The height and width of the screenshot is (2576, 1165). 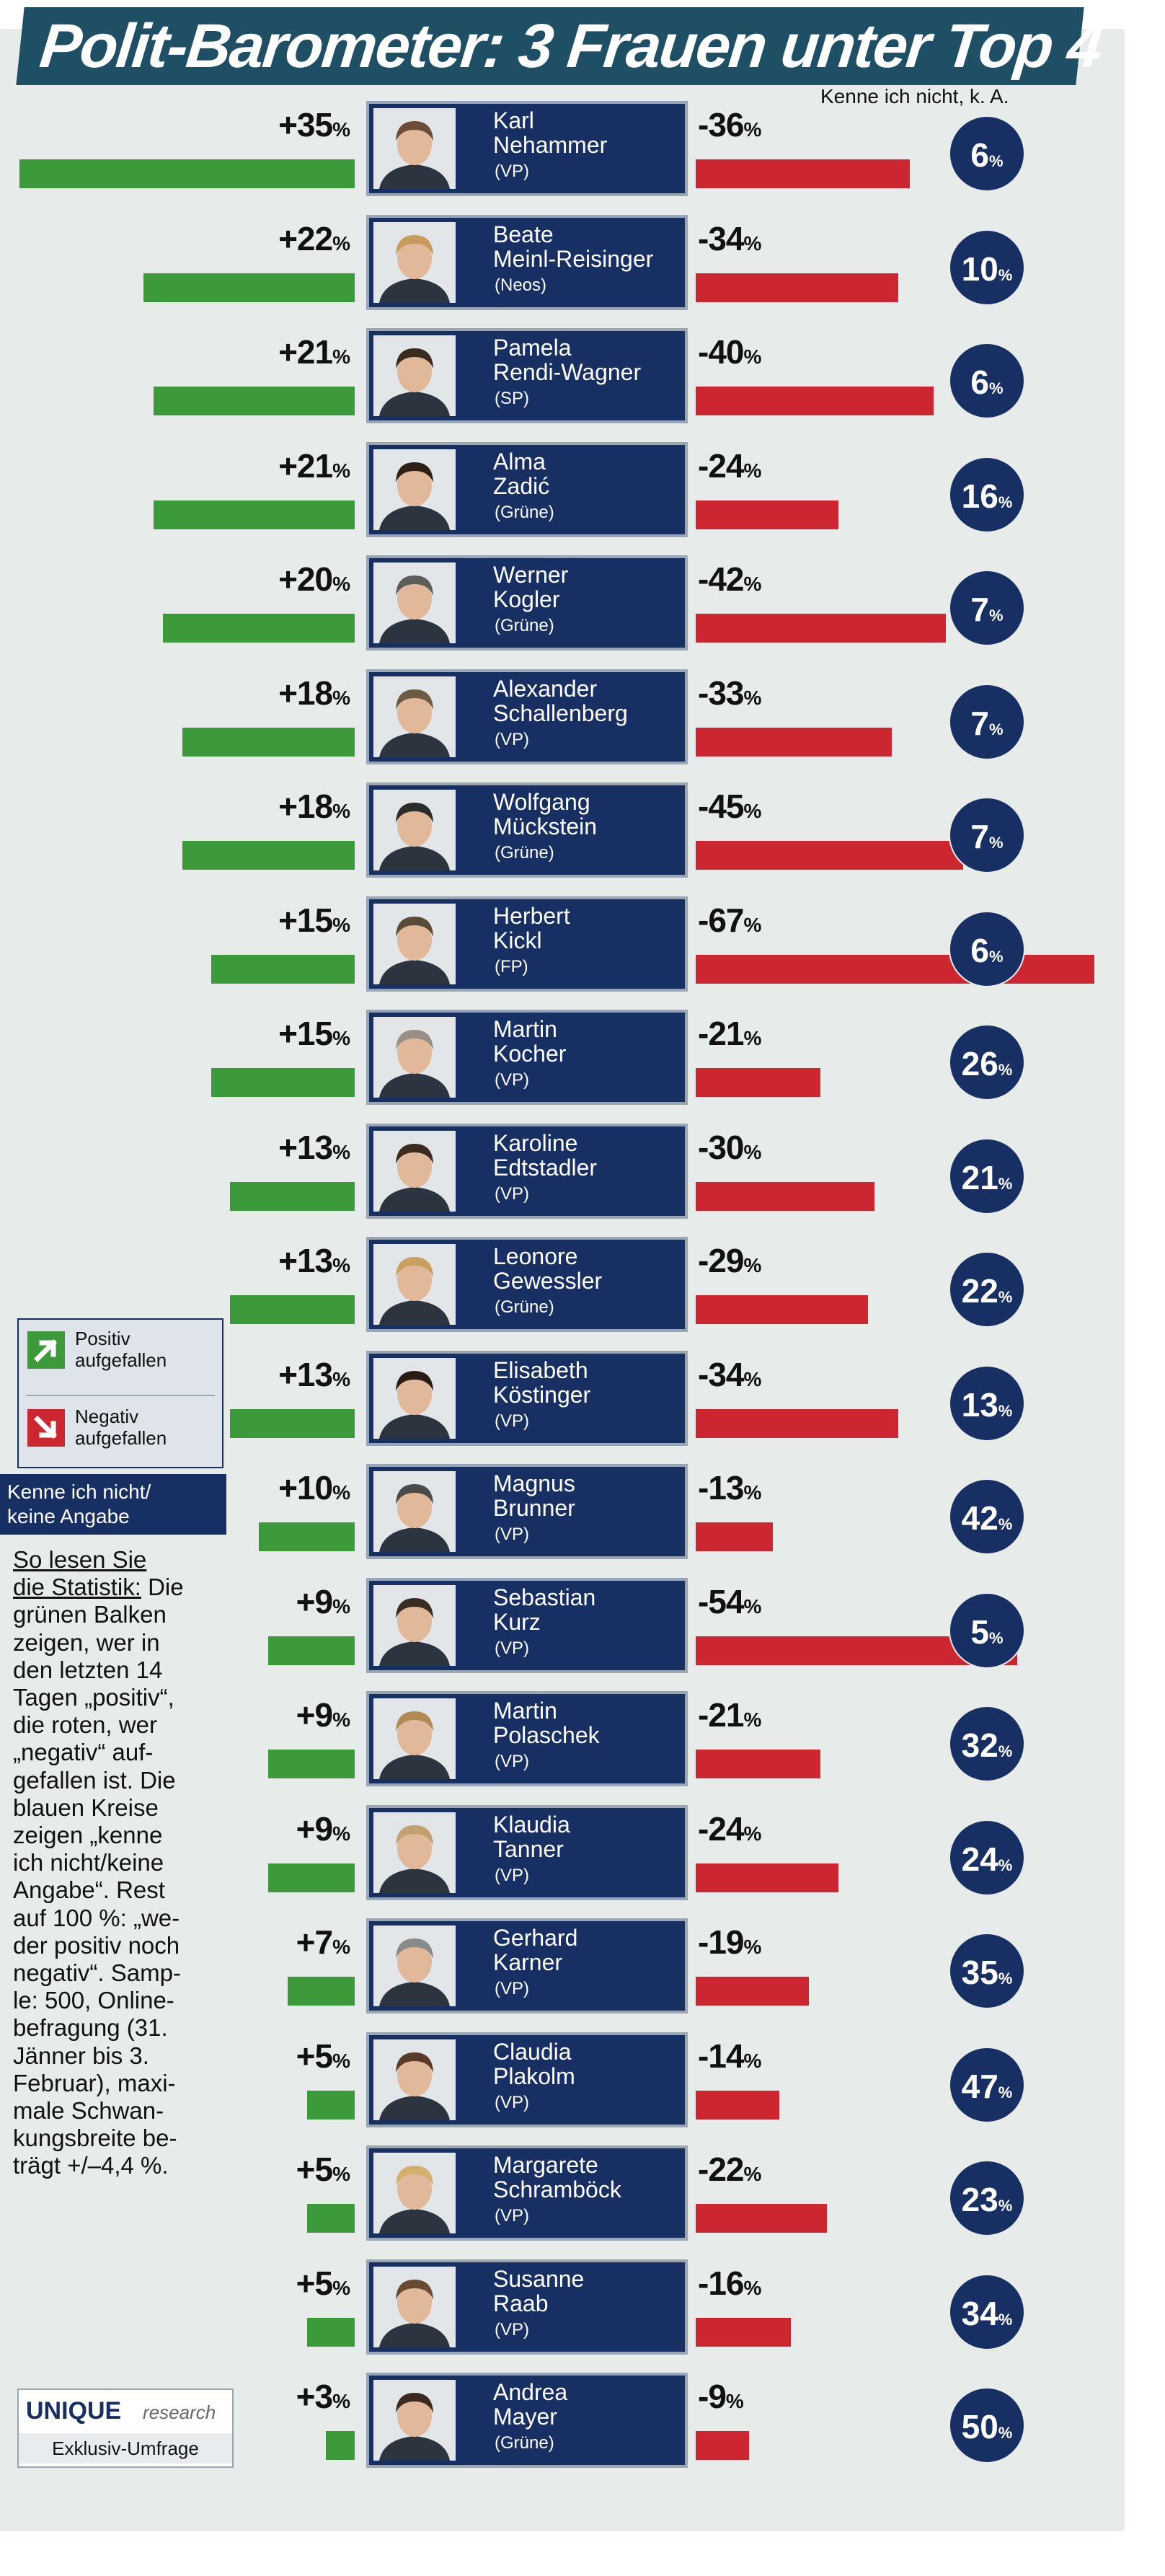 I want to click on dk-value-circle: 7%, so click(x=987, y=608).